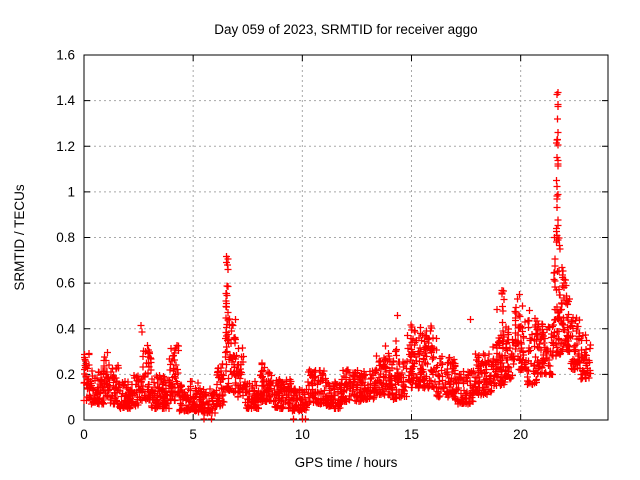 The width and height of the screenshot is (640, 480). What do you see at coordinates (302, 434) in the screenshot?
I see `x-tick-label: 10` at bounding box center [302, 434].